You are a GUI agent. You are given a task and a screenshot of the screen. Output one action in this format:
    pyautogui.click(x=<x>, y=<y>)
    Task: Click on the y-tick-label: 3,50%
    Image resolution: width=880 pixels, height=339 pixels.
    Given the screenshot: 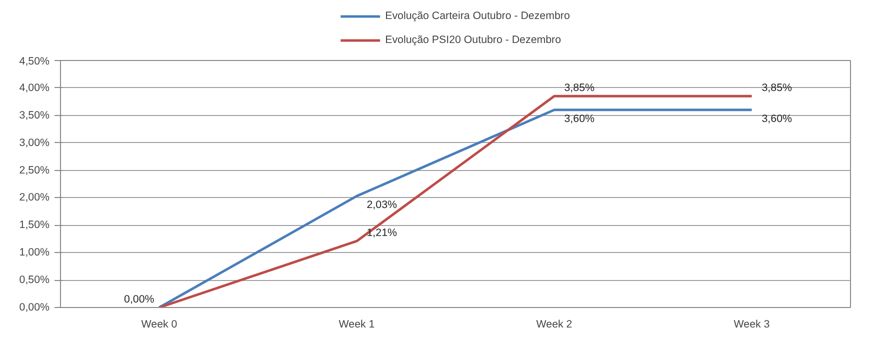 What is the action you would take?
    pyautogui.click(x=34, y=115)
    